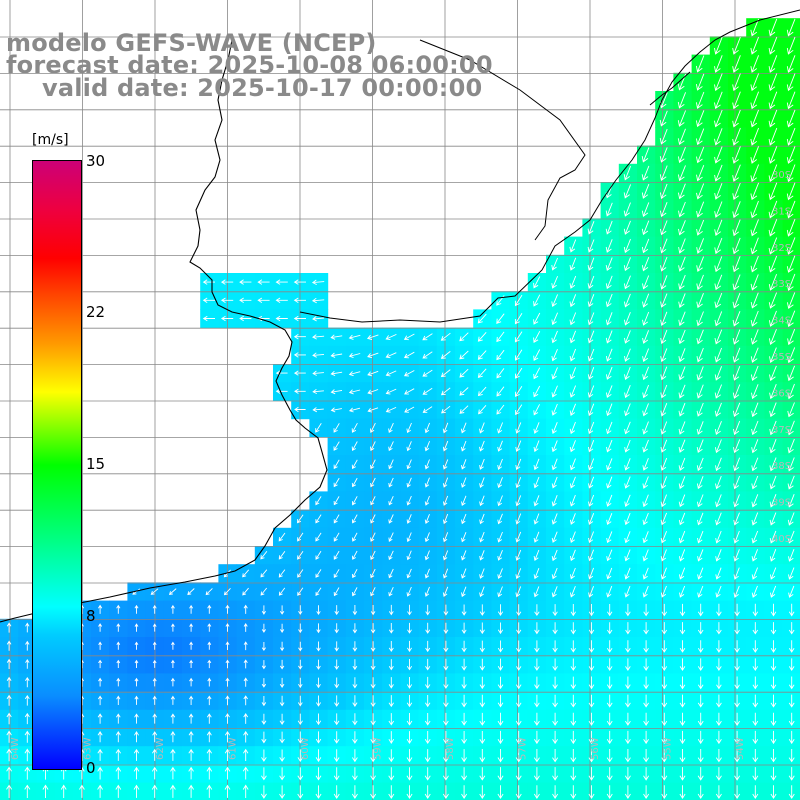 The height and width of the screenshot is (800, 800). I want to click on valid-date: valid date: 2025-10-17 00:00:00, so click(262, 88).